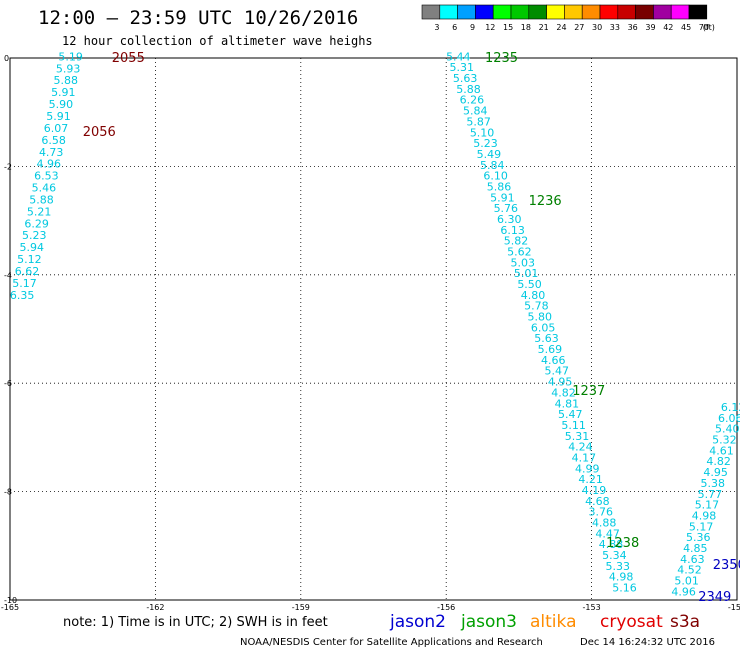 The width and height of the screenshot is (740, 650). Describe the element at coordinates (544, 27) in the screenshot. I see `color-scale-label: 21` at that location.